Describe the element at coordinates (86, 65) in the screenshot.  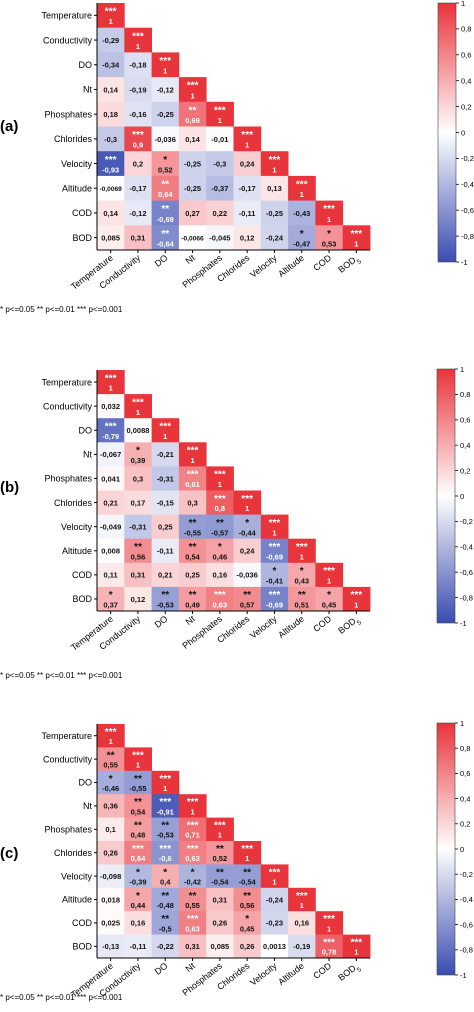
I see `y-tick-label: DO` at that location.